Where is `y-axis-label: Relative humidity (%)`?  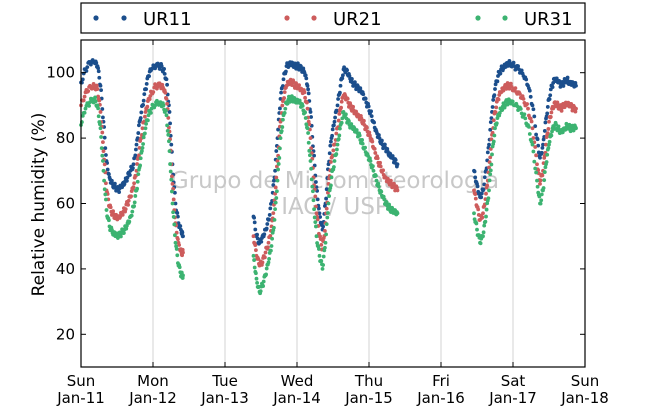
y-axis-label: Relative humidity (%) is located at coordinates (39, 205).